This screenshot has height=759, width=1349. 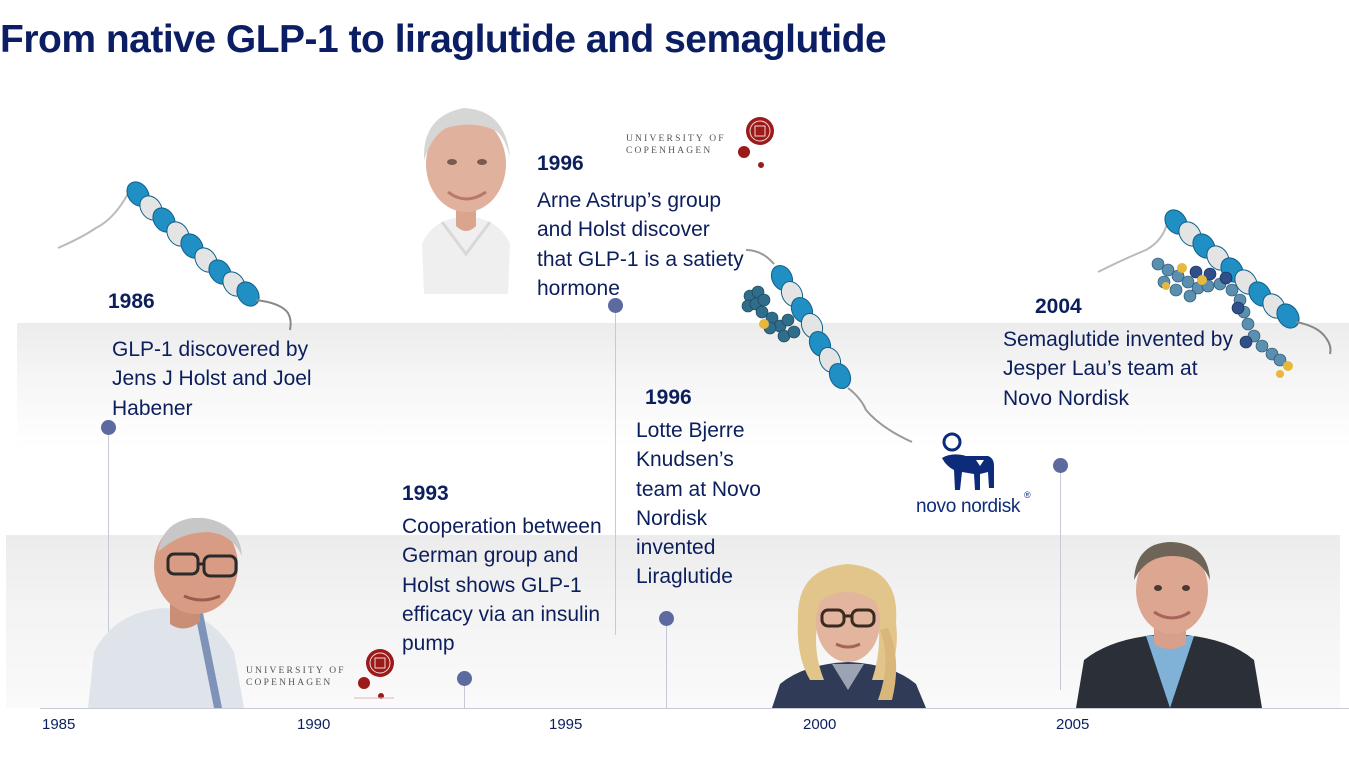 What do you see at coordinates (314, 724) in the screenshot?
I see `axis-tick-1990: 1990` at bounding box center [314, 724].